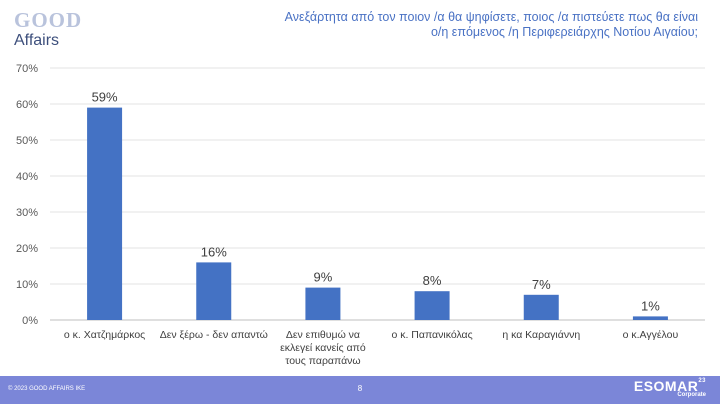  What do you see at coordinates (27, 213) in the screenshot?
I see `y-tick-label: 30%` at bounding box center [27, 213].